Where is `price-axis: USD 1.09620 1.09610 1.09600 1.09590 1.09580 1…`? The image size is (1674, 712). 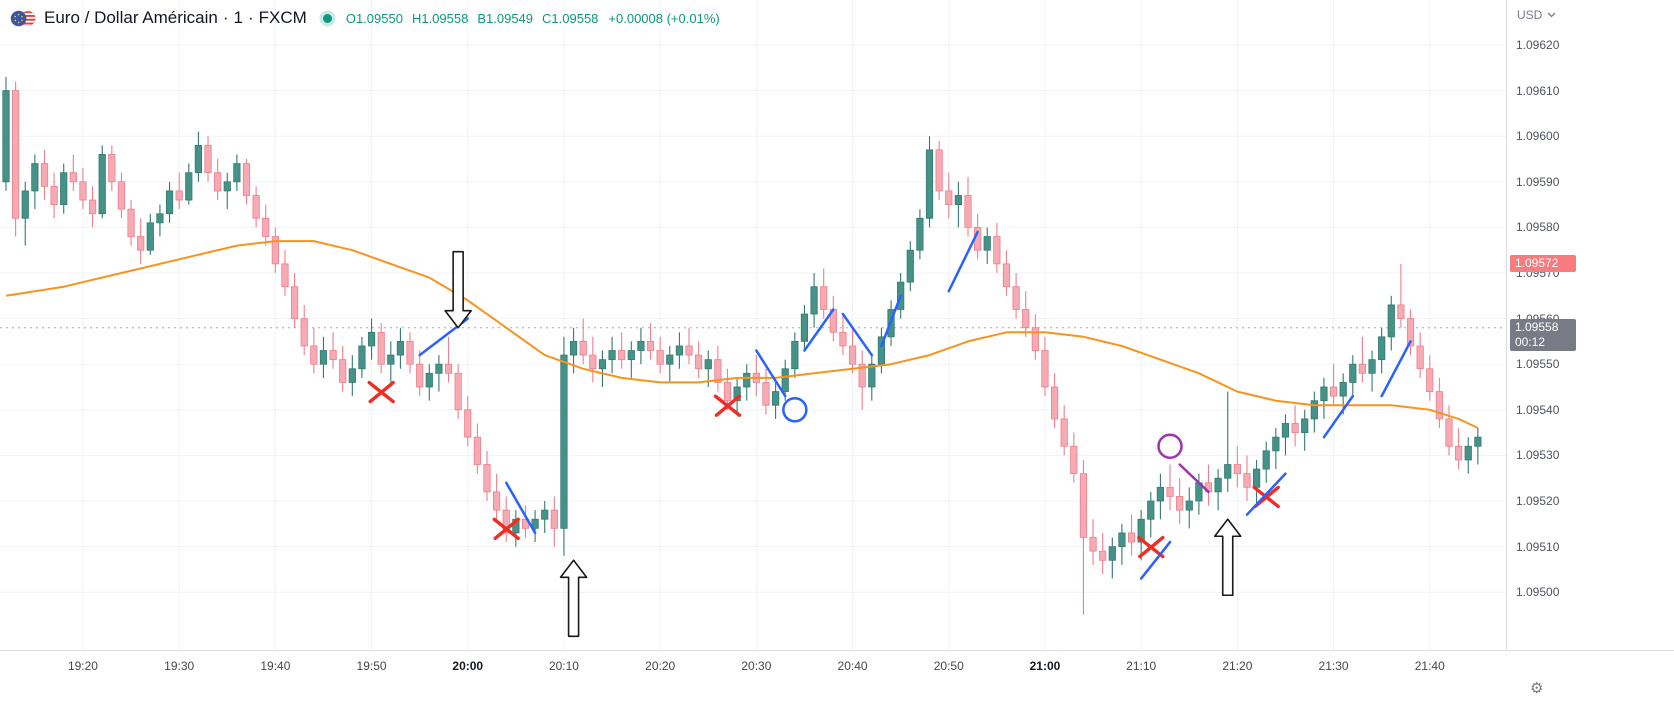
price-axis: USD 1.09620 1.09610 1.09600 1.09590 1.09580 1… is located at coordinates (1590, 325).